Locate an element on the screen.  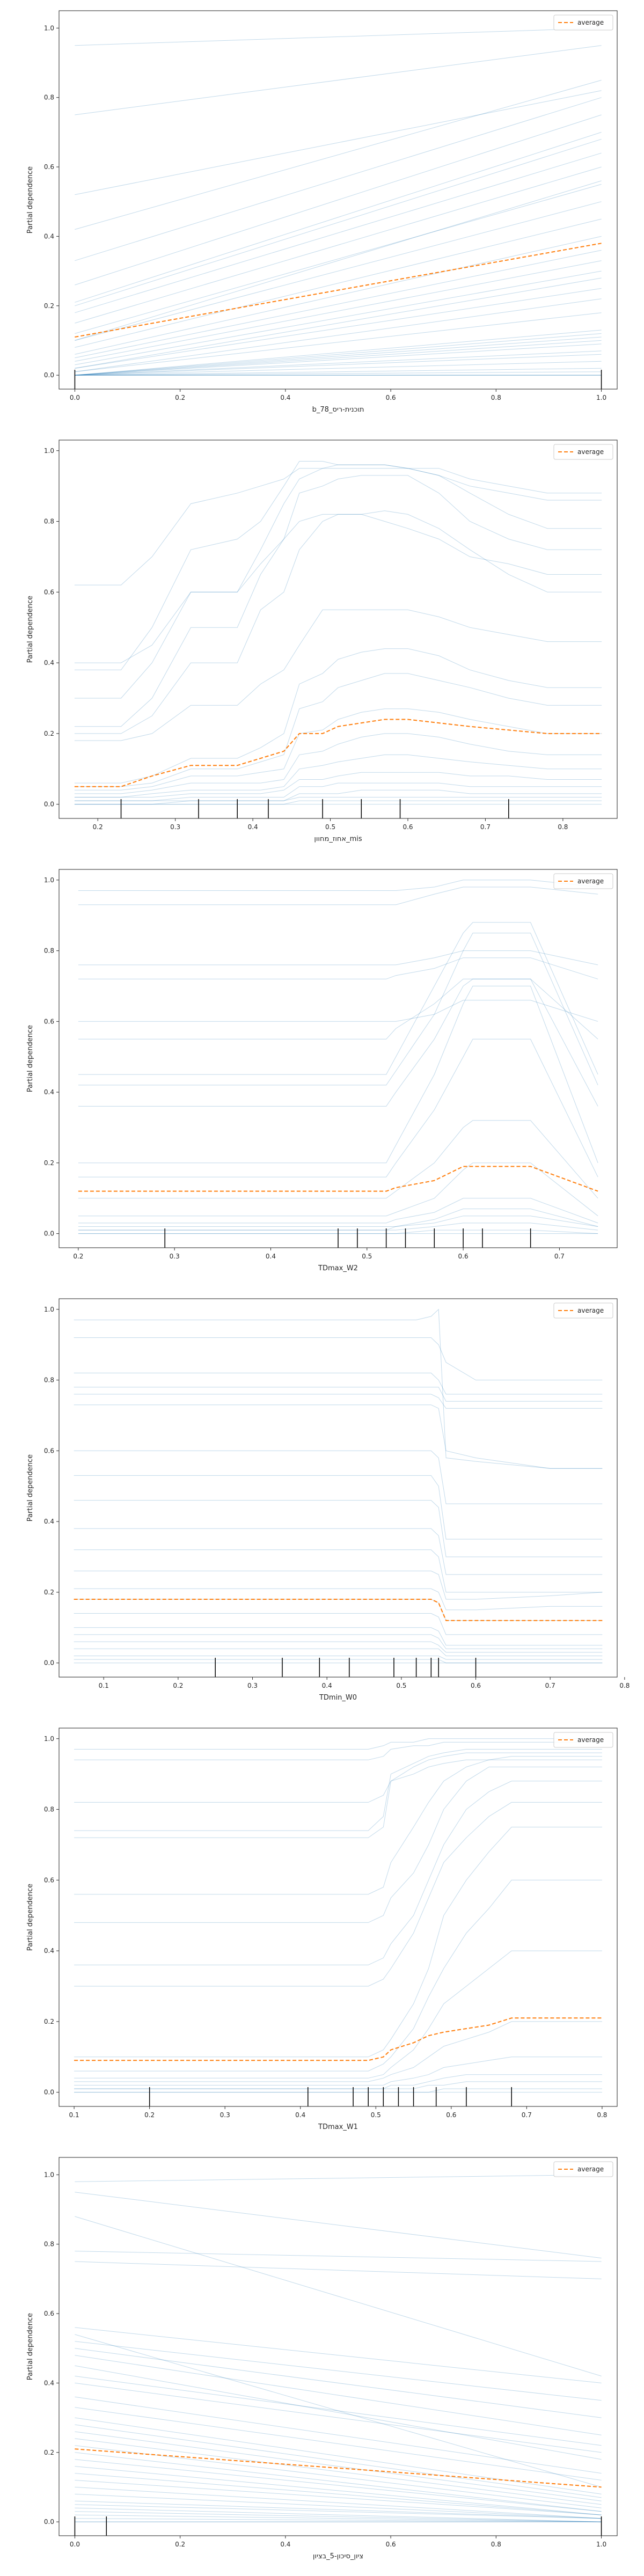
legend: average is located at coordinates (583, 22).